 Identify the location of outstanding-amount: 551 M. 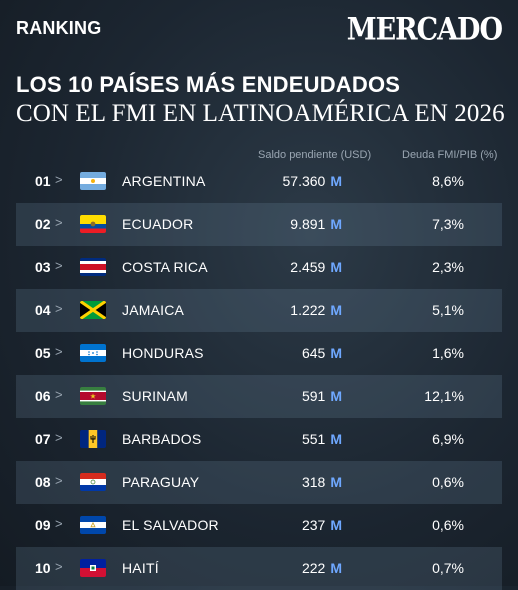
(322, 439).